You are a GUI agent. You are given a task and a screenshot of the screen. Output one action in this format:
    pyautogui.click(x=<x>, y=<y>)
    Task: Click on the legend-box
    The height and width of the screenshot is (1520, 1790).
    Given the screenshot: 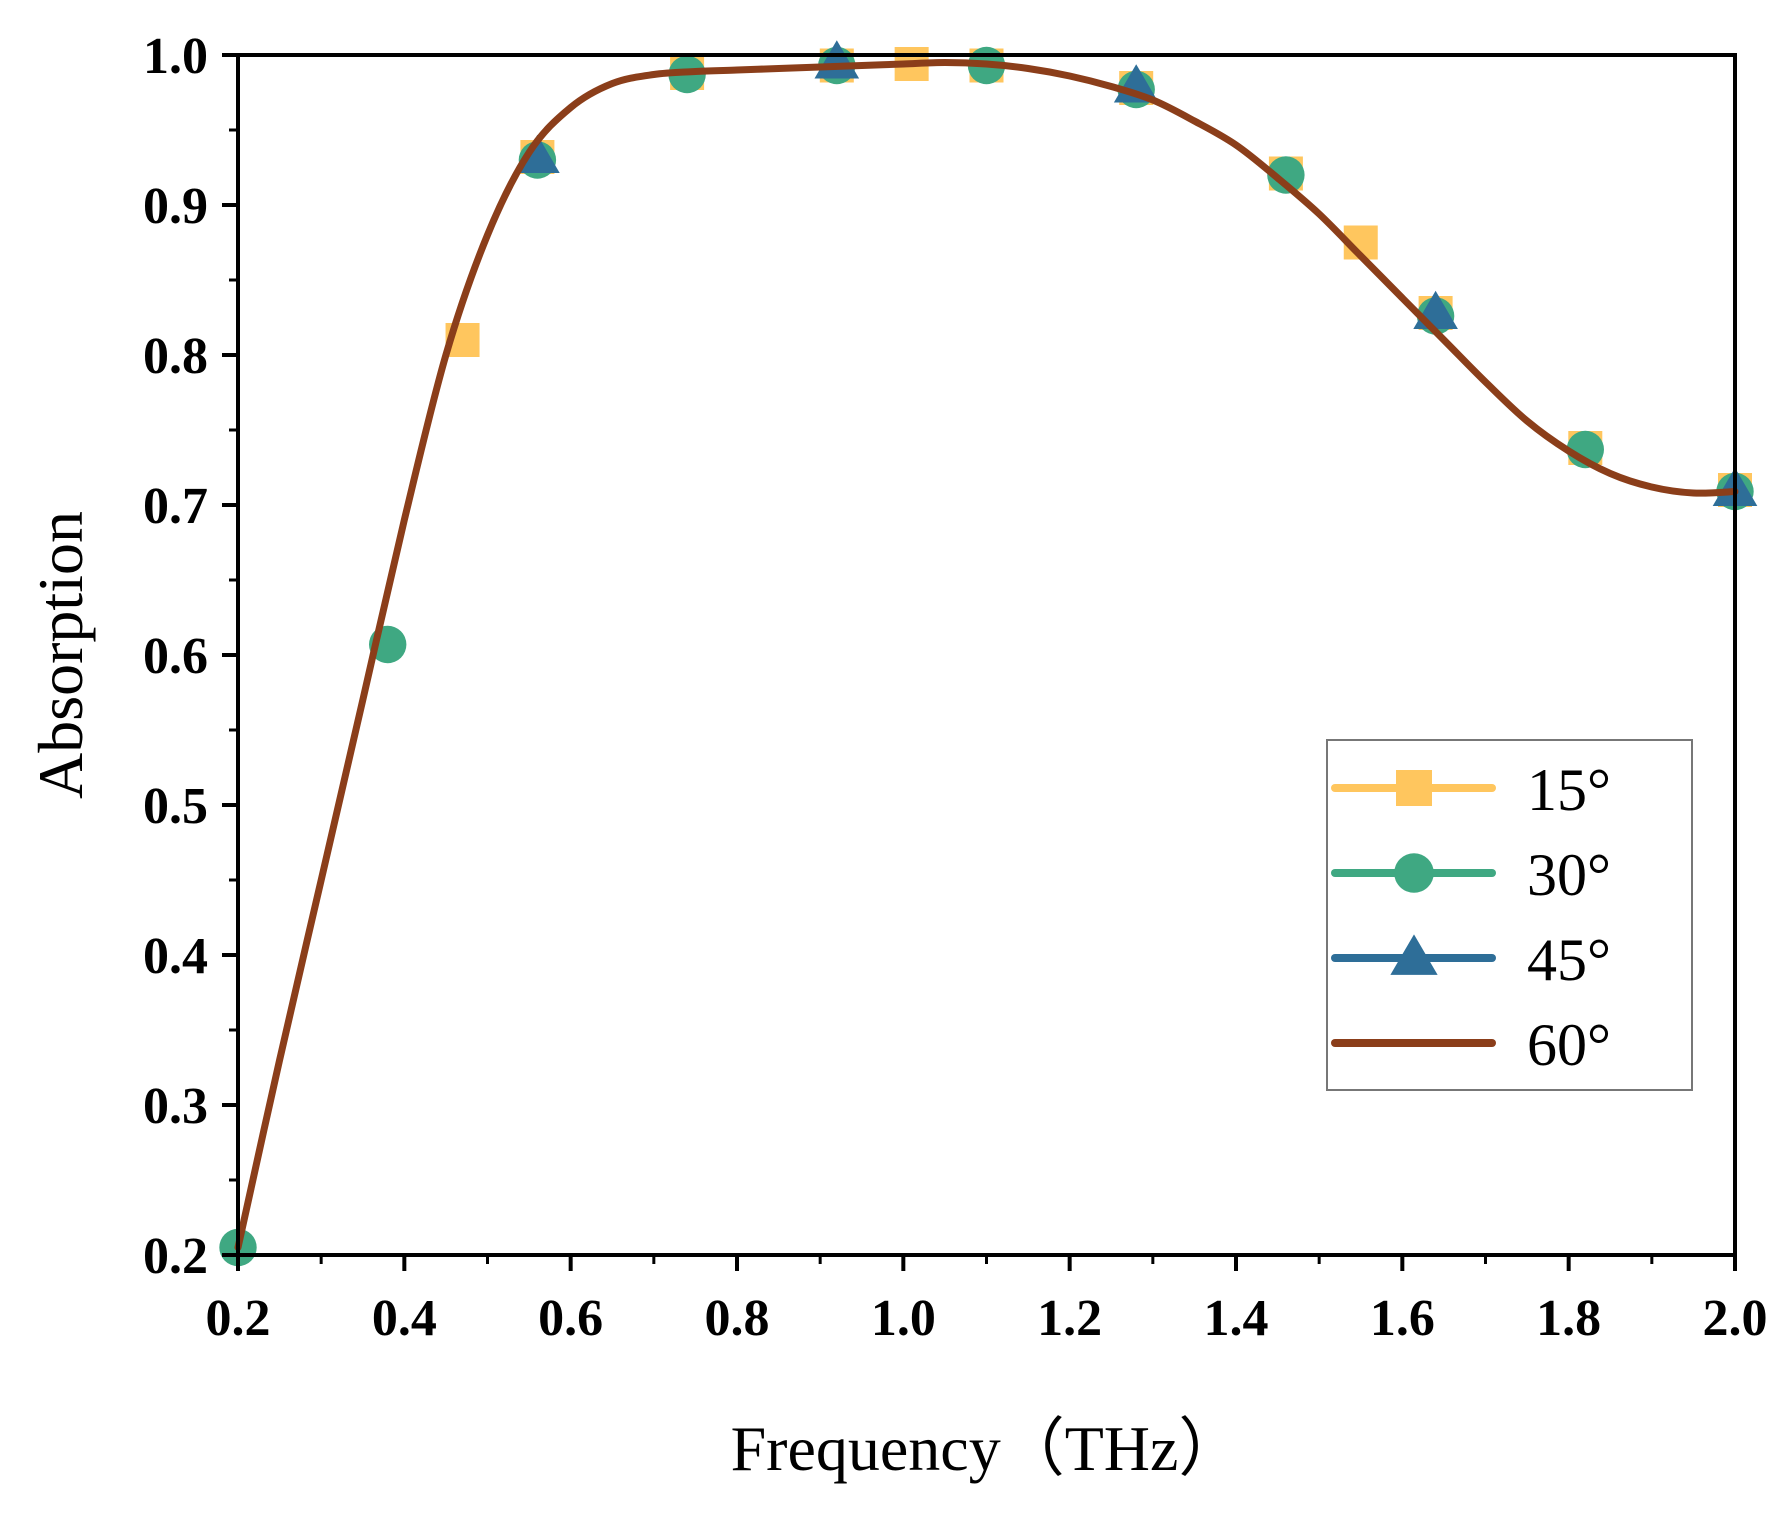 What is the action you would take?
    pyautogui.click(x=1509, y=915)
    